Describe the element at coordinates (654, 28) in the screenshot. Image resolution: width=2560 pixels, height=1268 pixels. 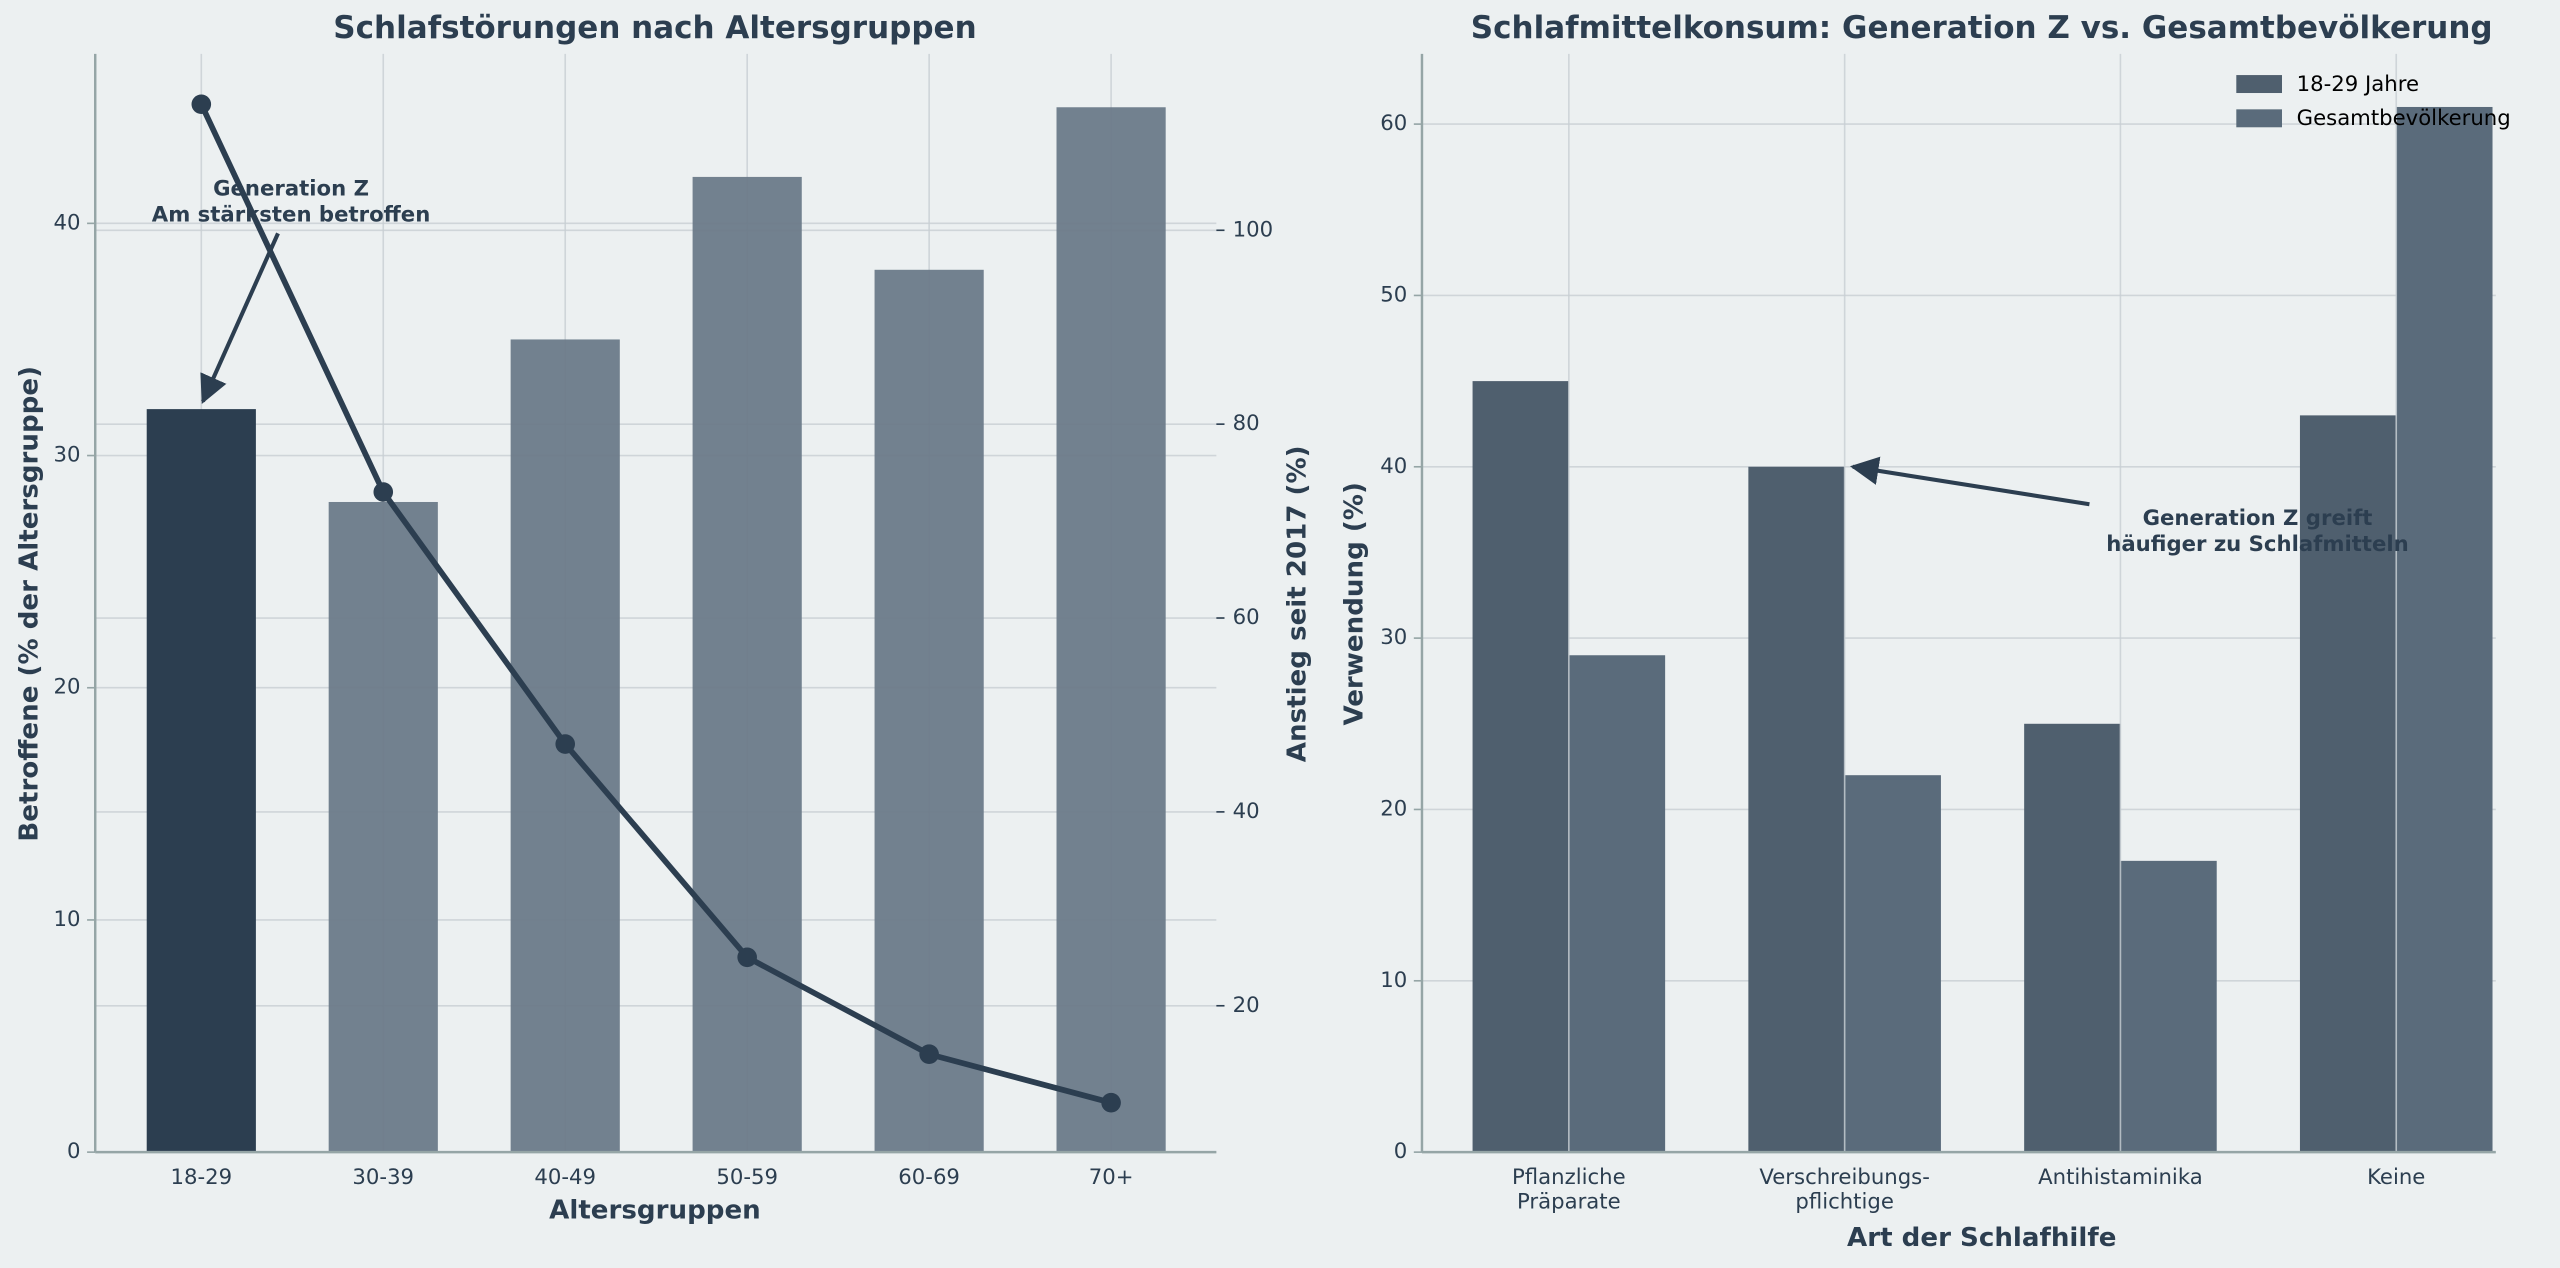
I see `chart-title: Schlafstörungen nach Altersgruppen` at that location.